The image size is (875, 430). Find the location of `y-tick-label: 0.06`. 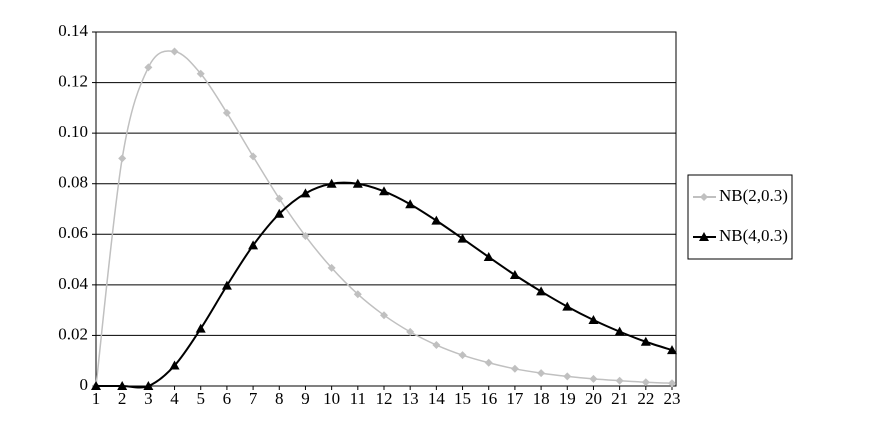

y-tick-label: 0.06 is located at coordinates (73, 232).